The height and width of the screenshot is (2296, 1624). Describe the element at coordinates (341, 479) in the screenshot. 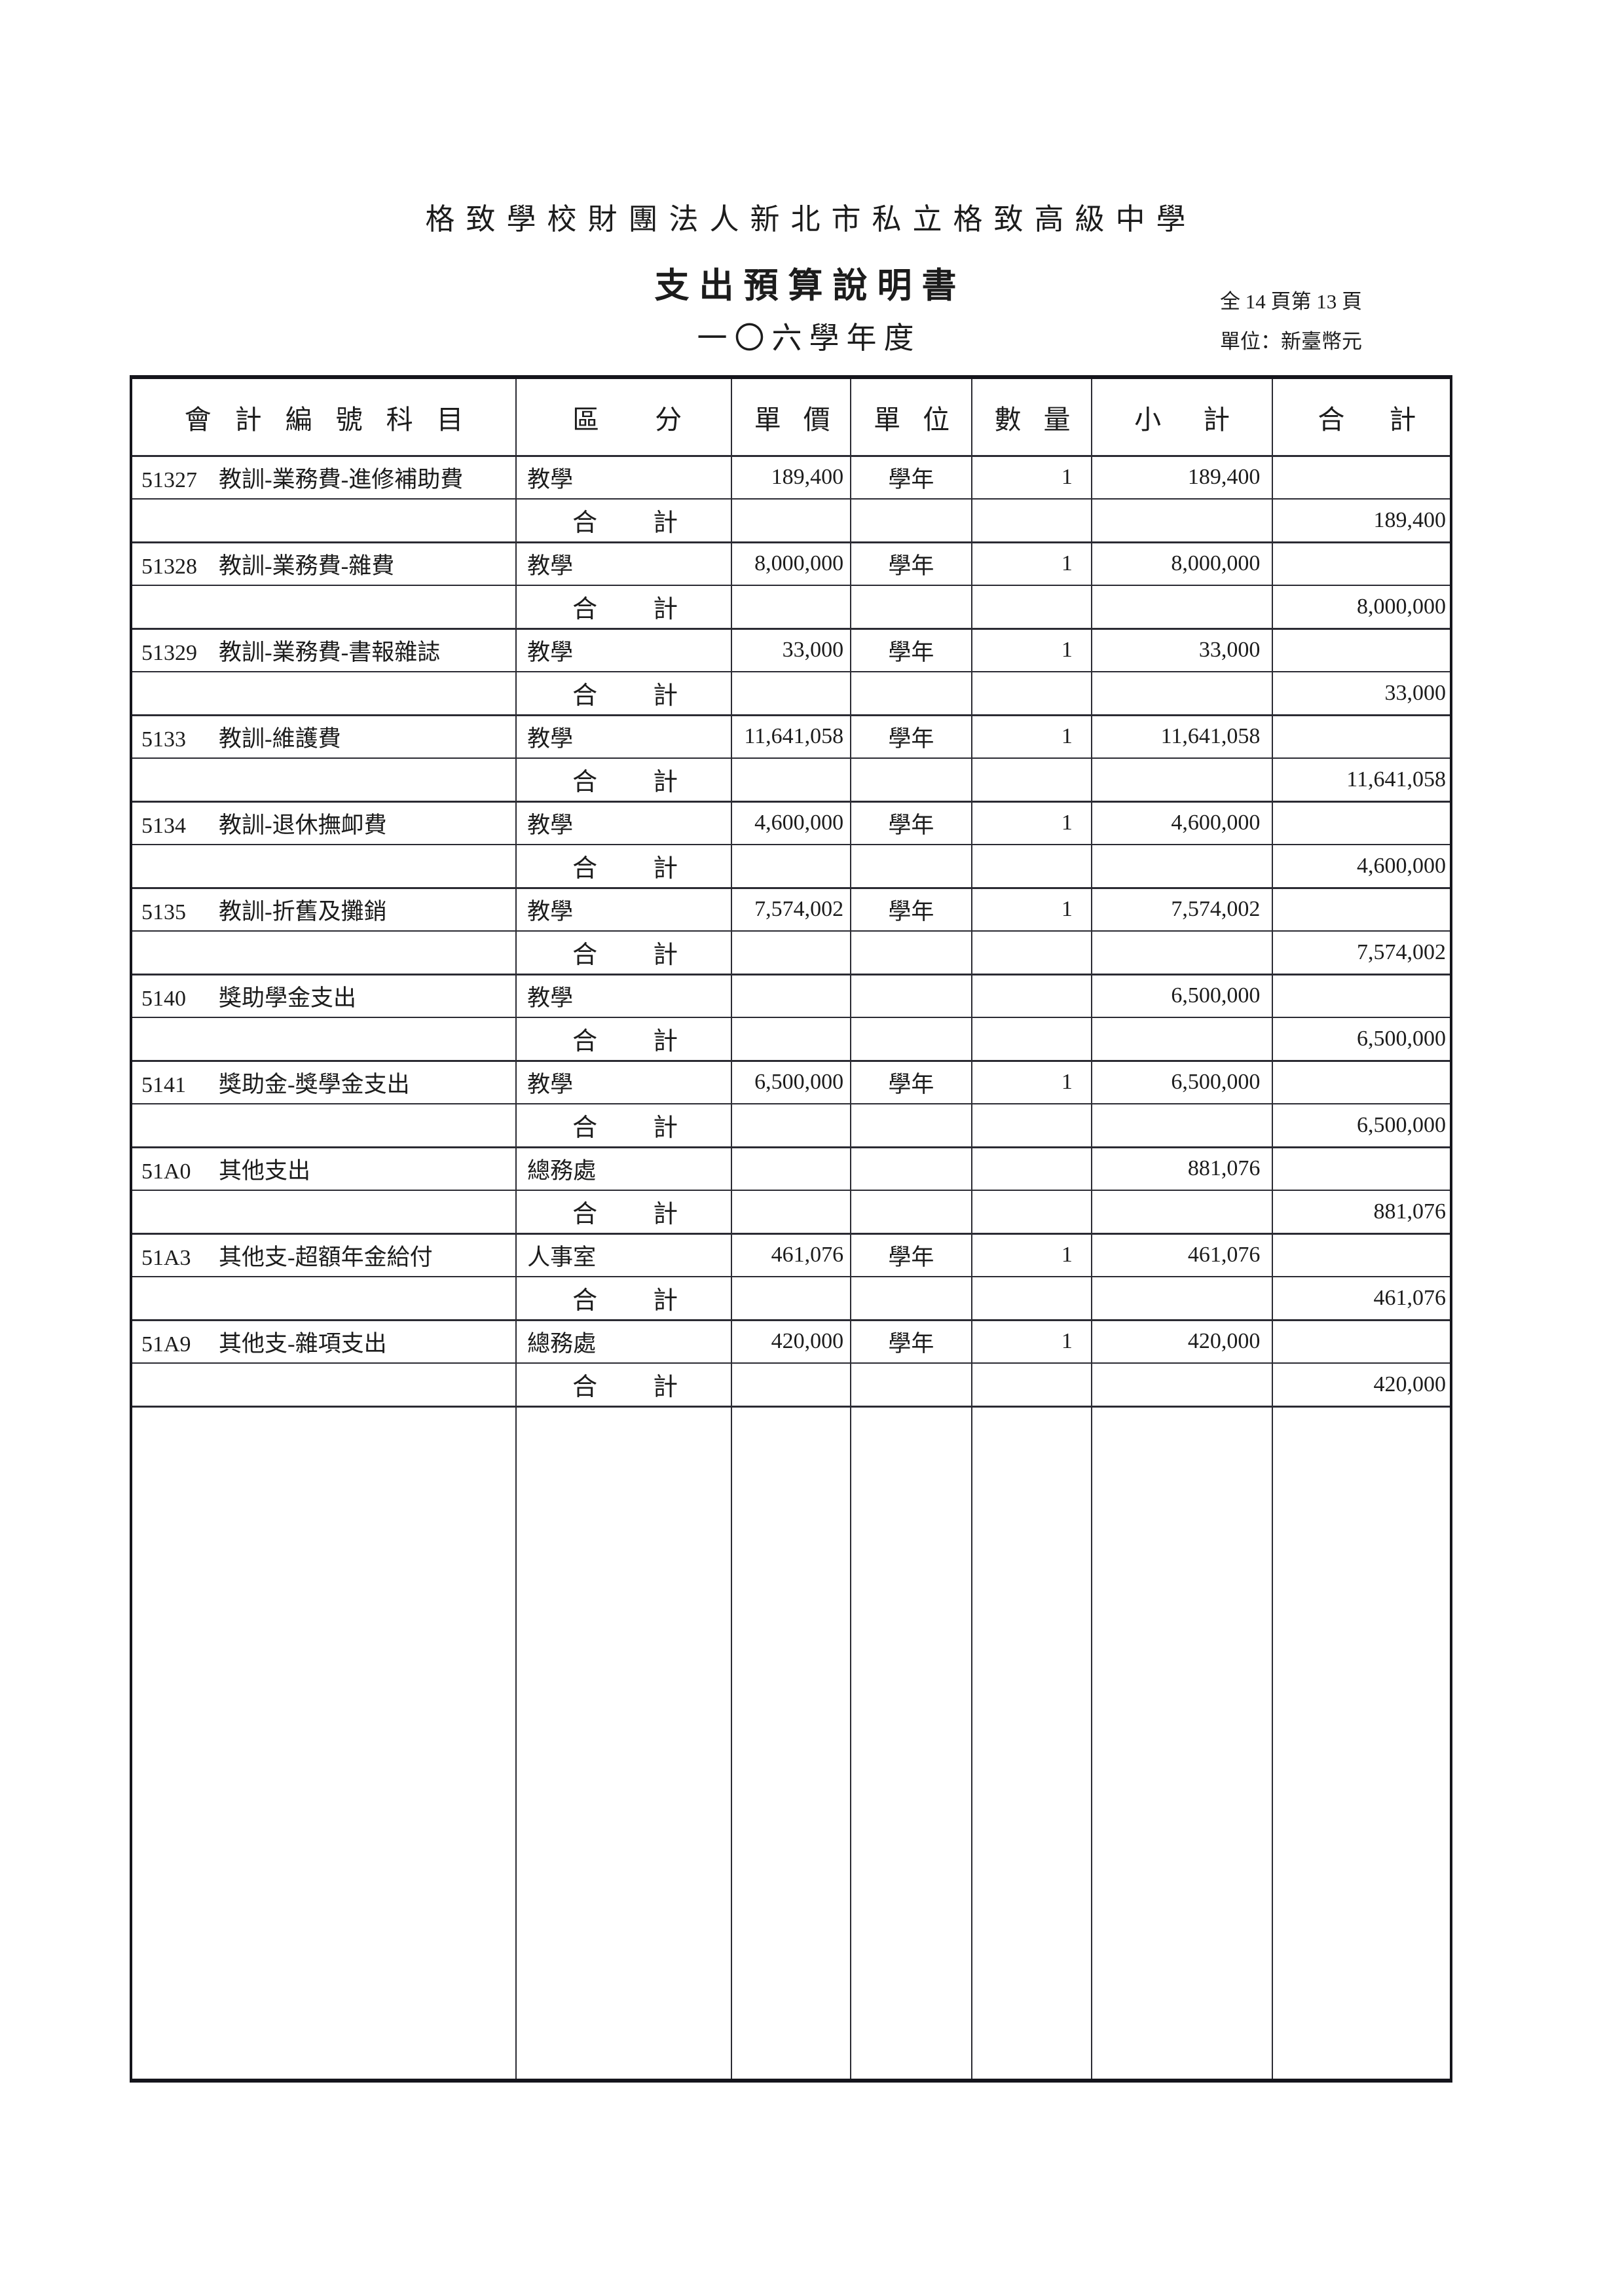

I see `account-name: 教訓-業務費-進修補助費` at that location.